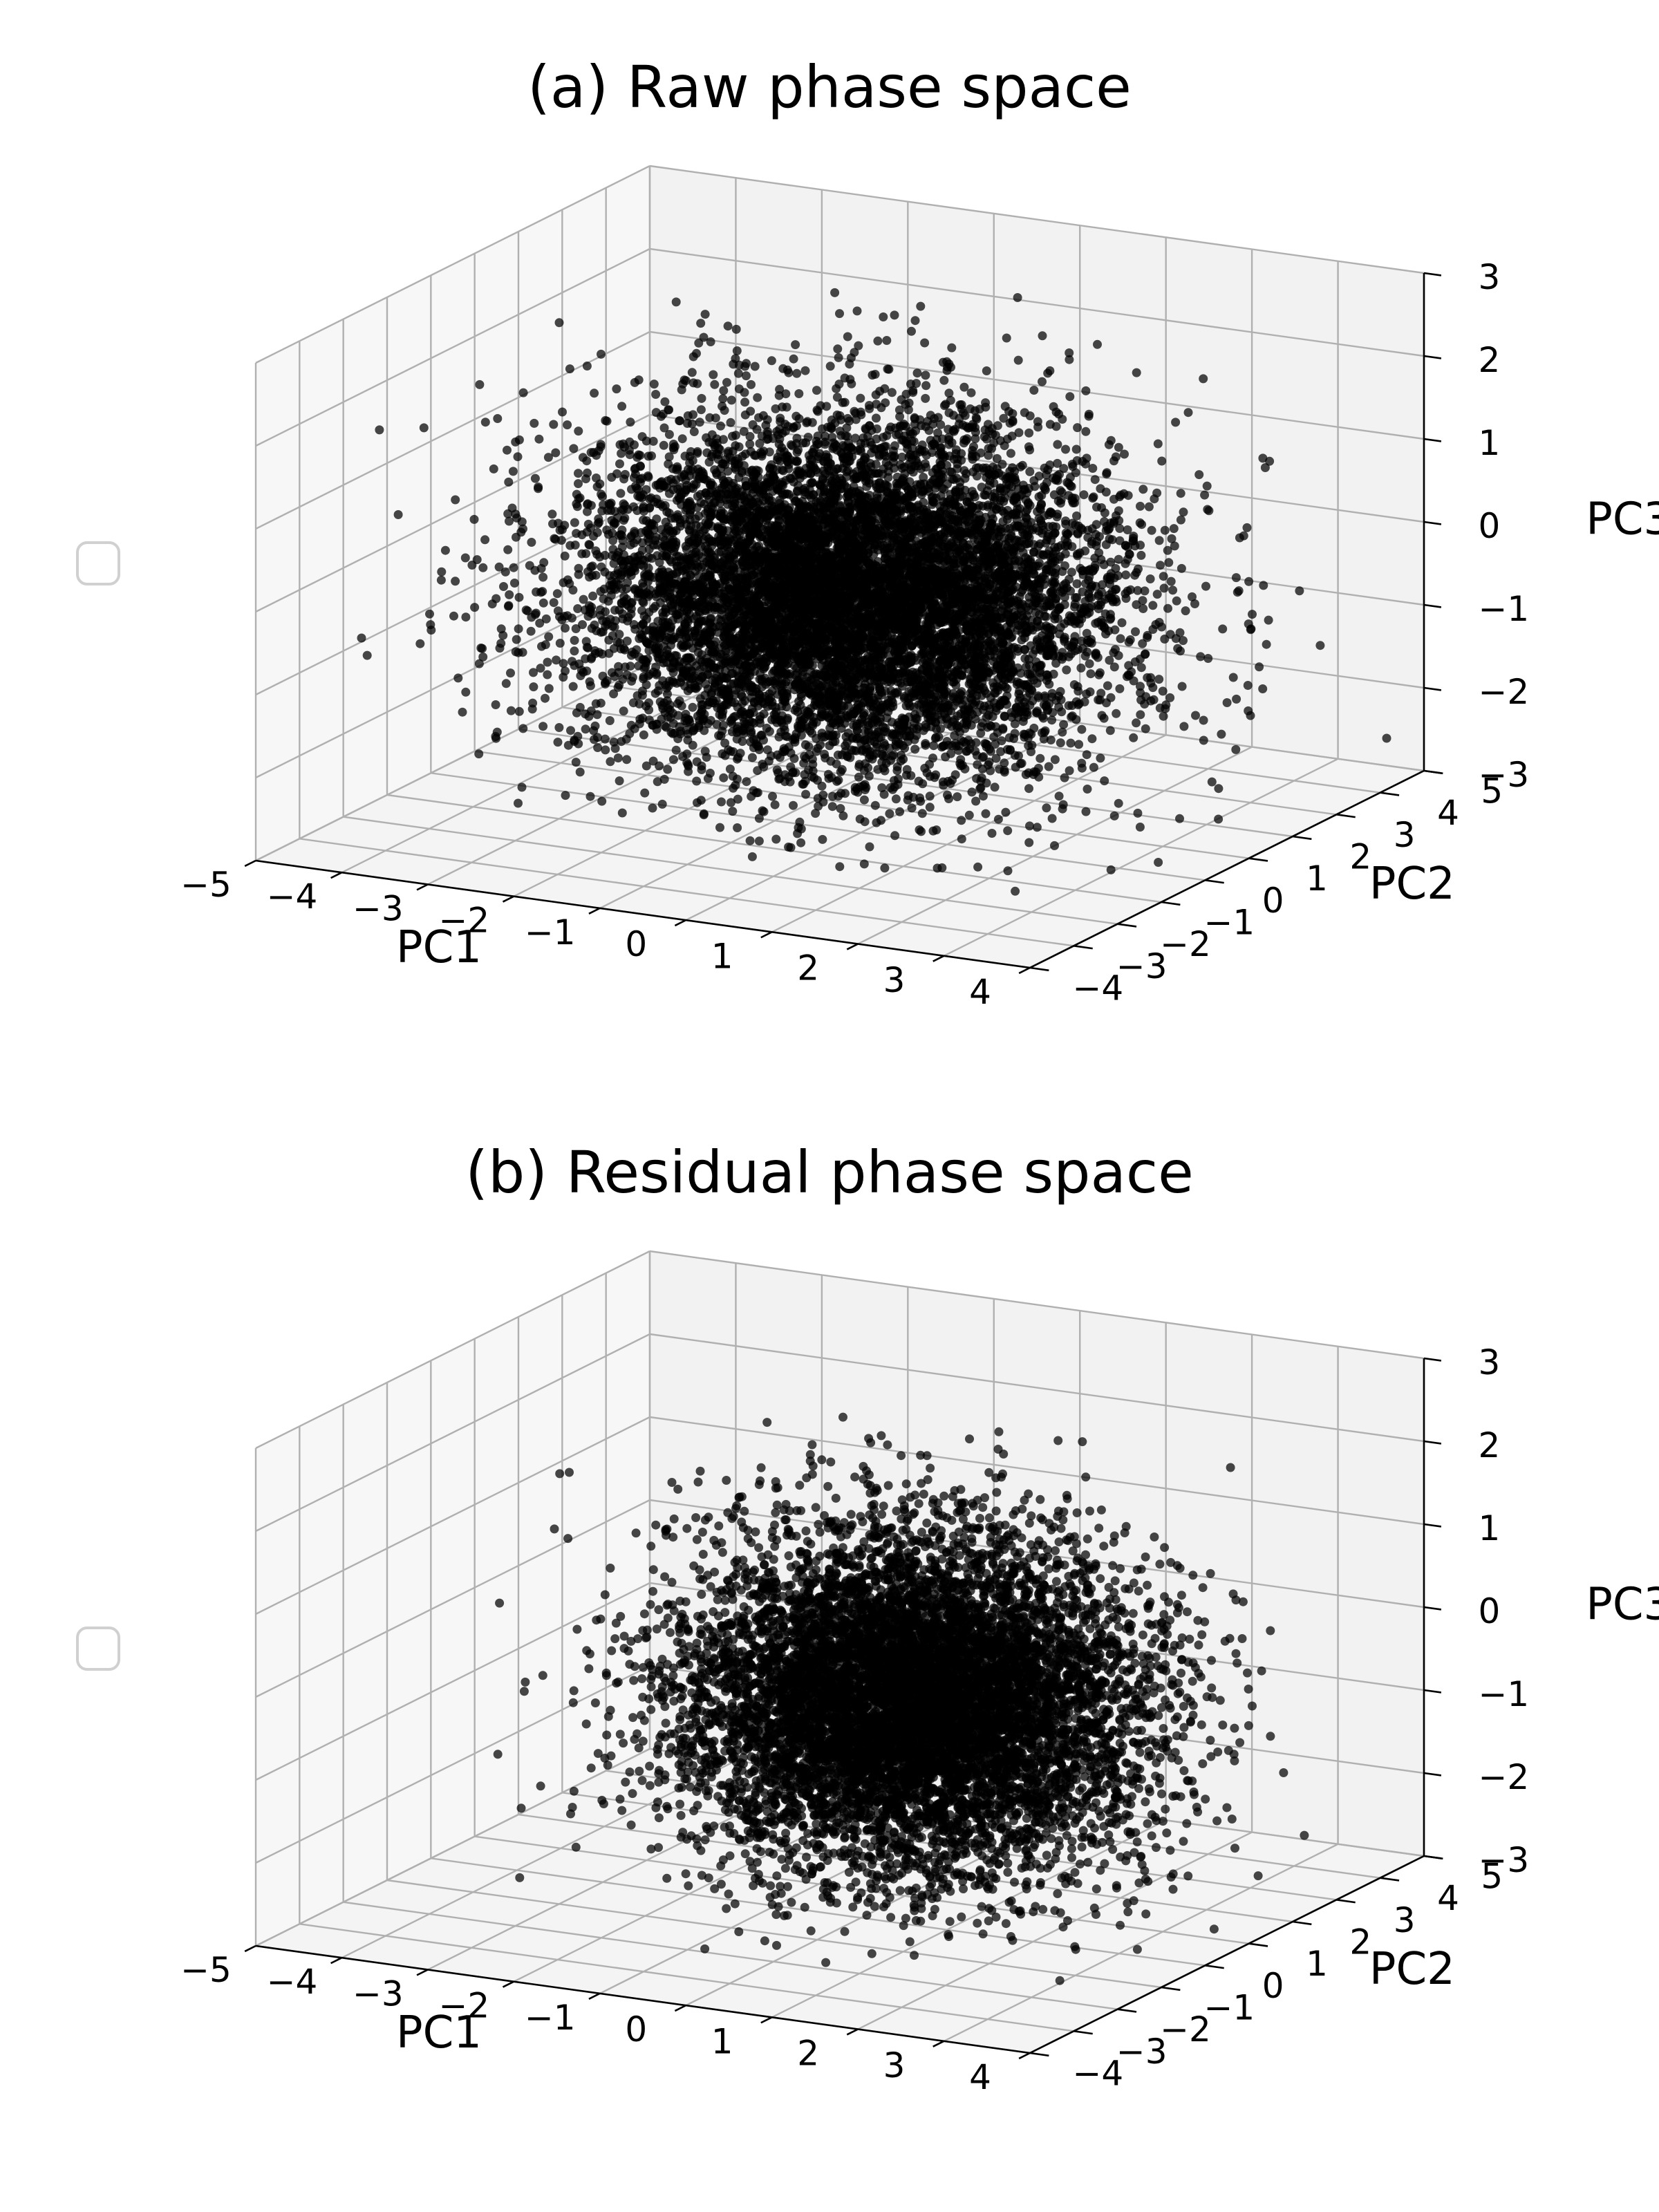  Describe the element at coordinates (829, 87) in the screenshot. I see `chart-title: (a) Raw phase space` at that location.